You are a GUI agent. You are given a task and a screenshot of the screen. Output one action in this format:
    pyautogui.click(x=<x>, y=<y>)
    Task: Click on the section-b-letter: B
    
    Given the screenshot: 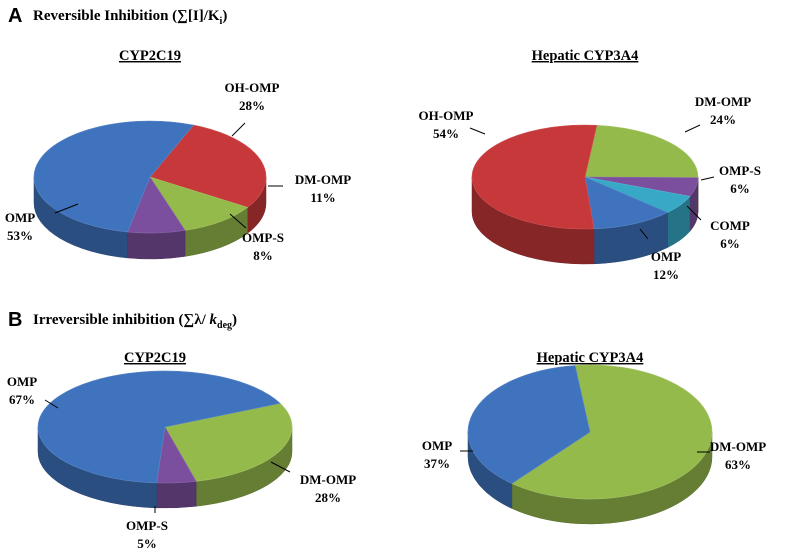 What is the action you would take?
    pyautogui.click(x=15, y=320)
    